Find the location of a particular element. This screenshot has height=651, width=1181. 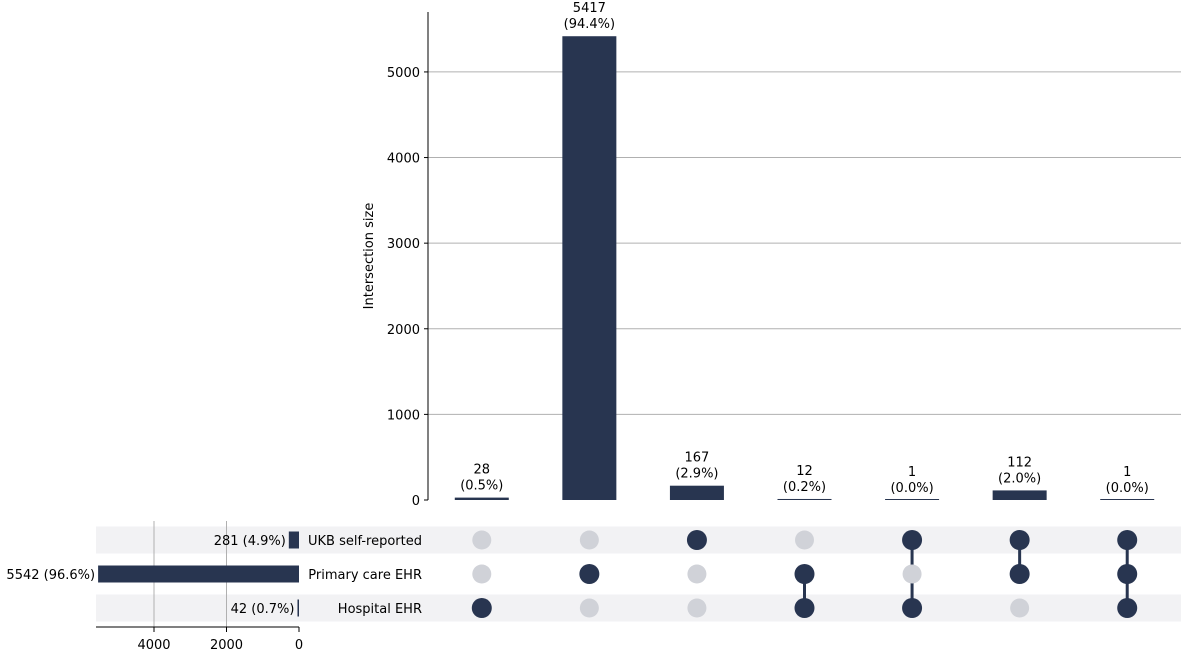

set-name-label: Hospital EHR is located at coordinates (380, 609).